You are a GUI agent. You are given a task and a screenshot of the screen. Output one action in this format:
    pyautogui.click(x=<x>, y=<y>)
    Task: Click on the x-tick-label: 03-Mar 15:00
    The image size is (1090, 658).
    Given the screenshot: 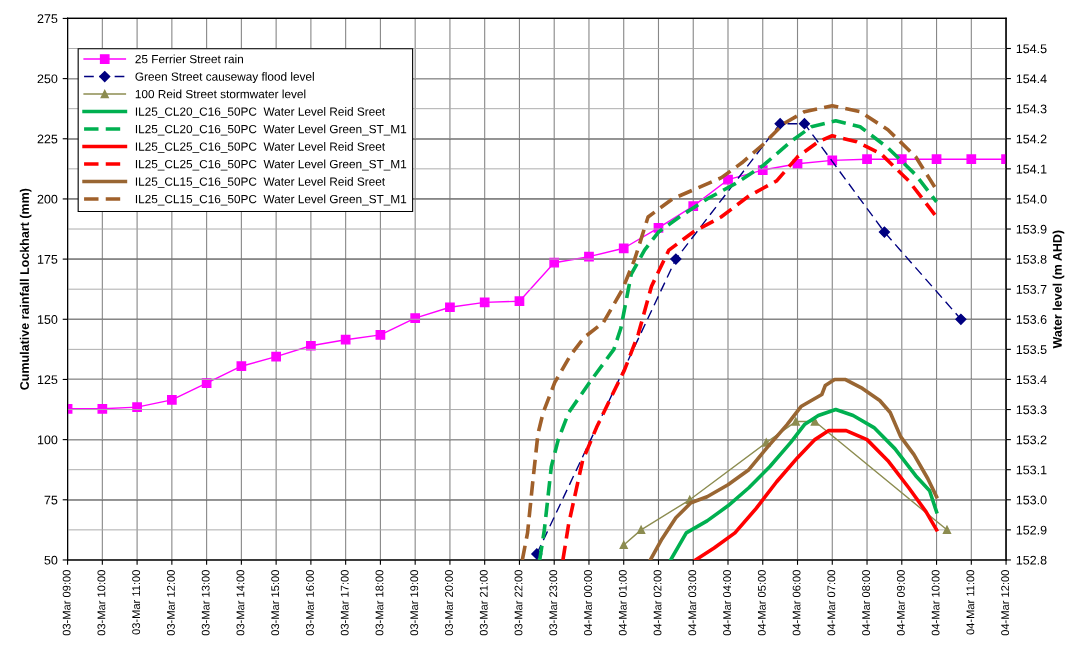 What is the action you would take?
    pyautogui.click(x=275, y=603)
    